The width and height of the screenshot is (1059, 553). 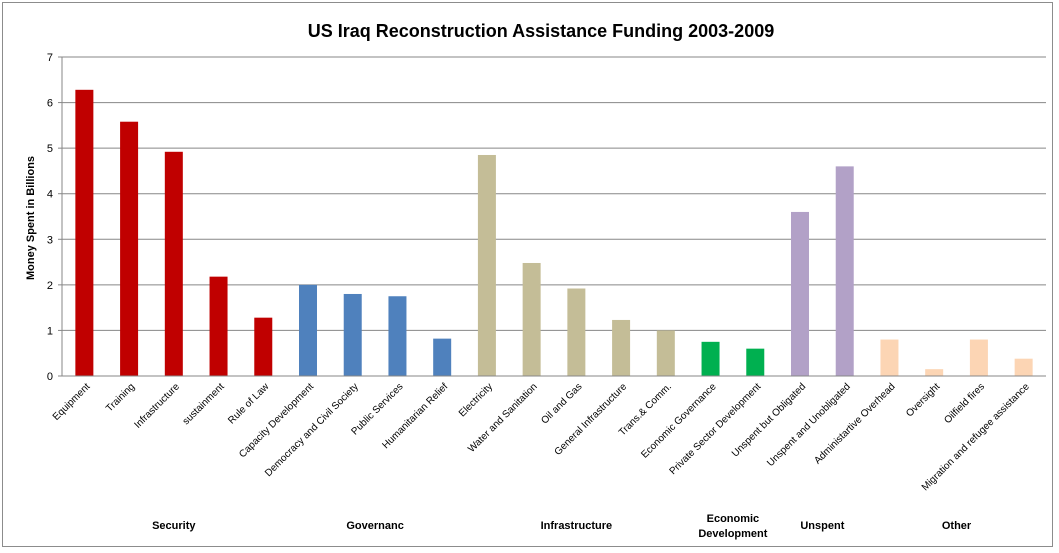 I want to click on y-axis-ticks: 0 1 2 3 4 5 6 7, so click(x=50, y=217).